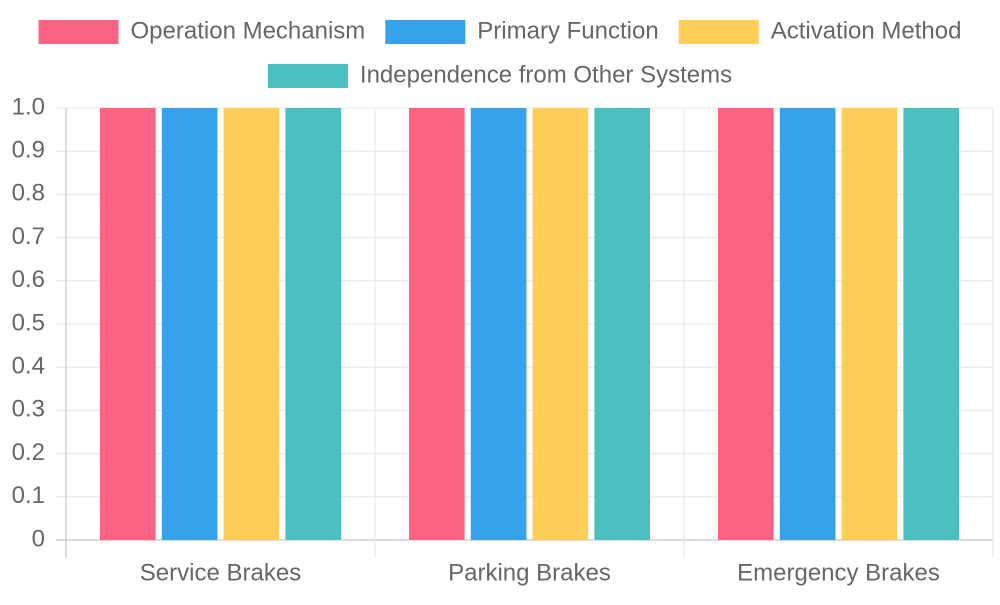  I want to click on x-tick-label: Service Brakes, so click(220, 572).